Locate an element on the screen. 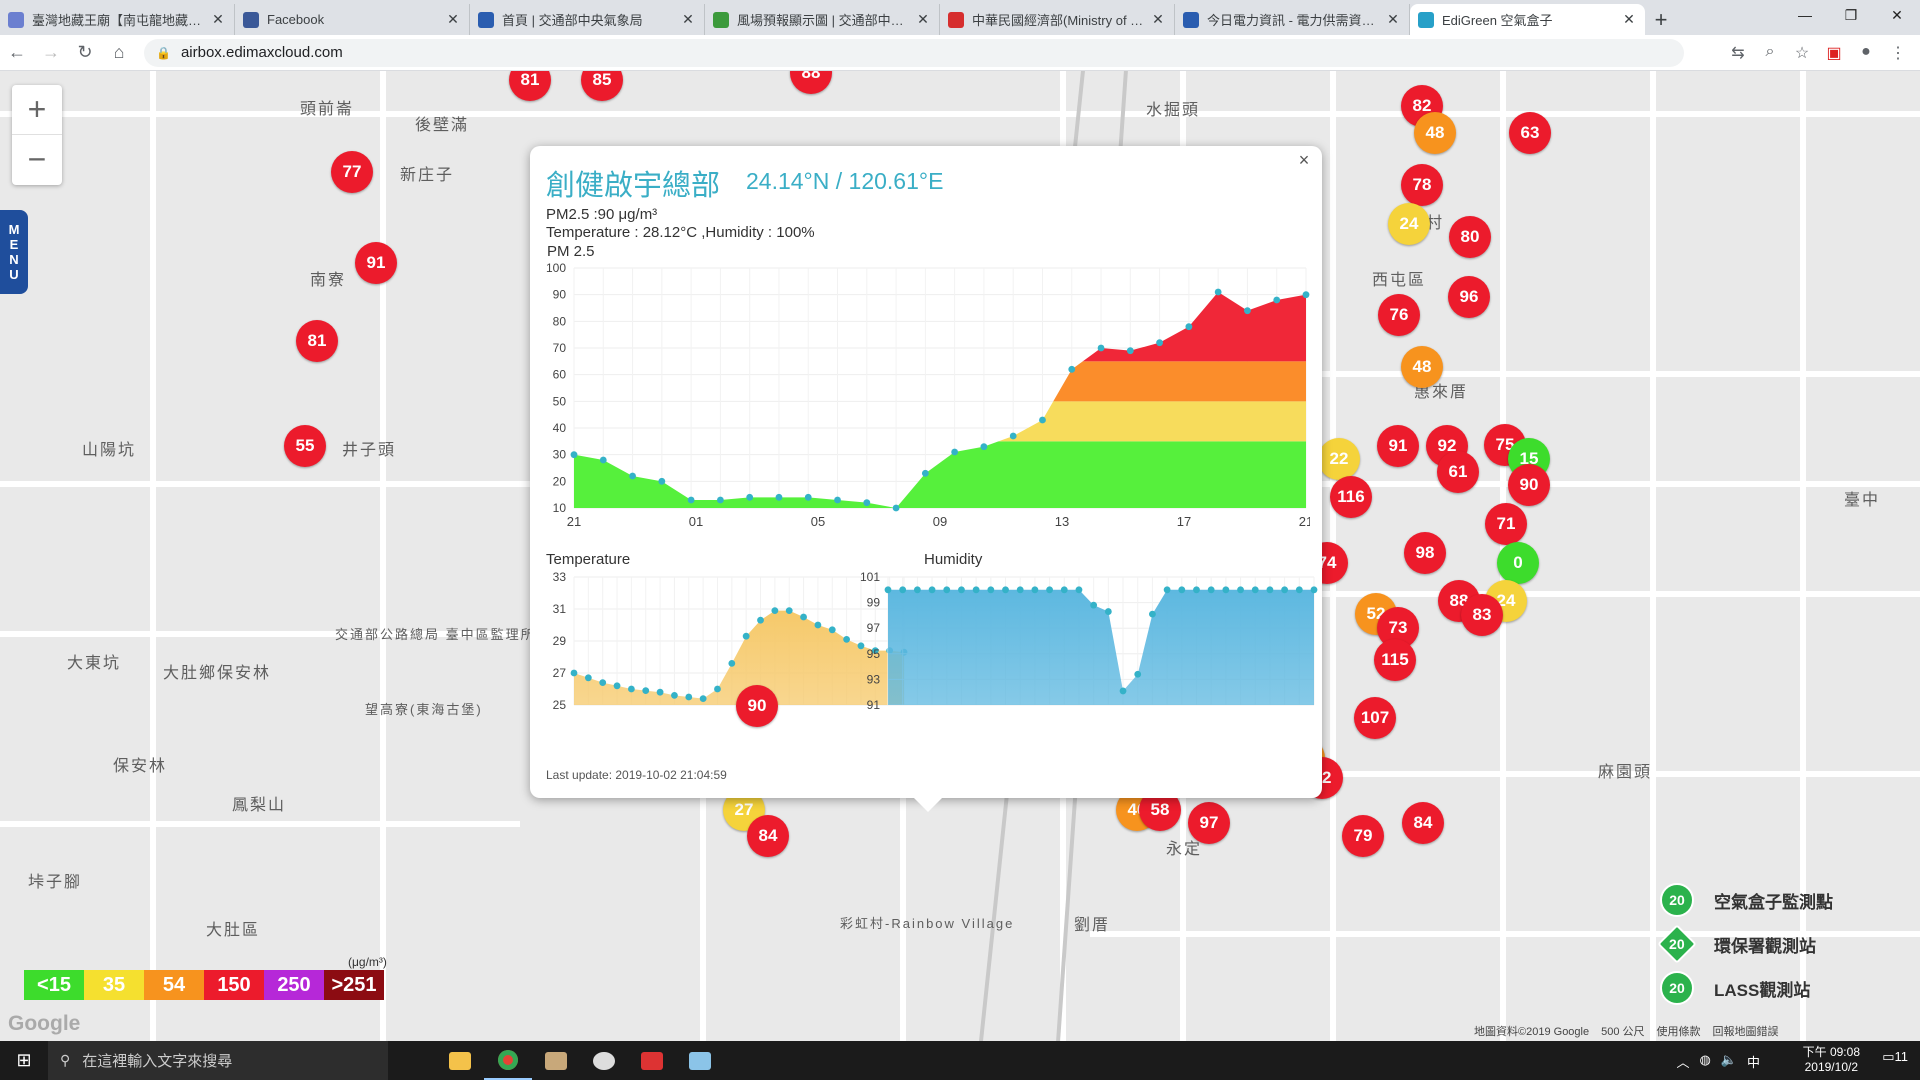 This screenshot has height=1080, width=1920. zoom-out-button: − is located at coordinates (37, 159).